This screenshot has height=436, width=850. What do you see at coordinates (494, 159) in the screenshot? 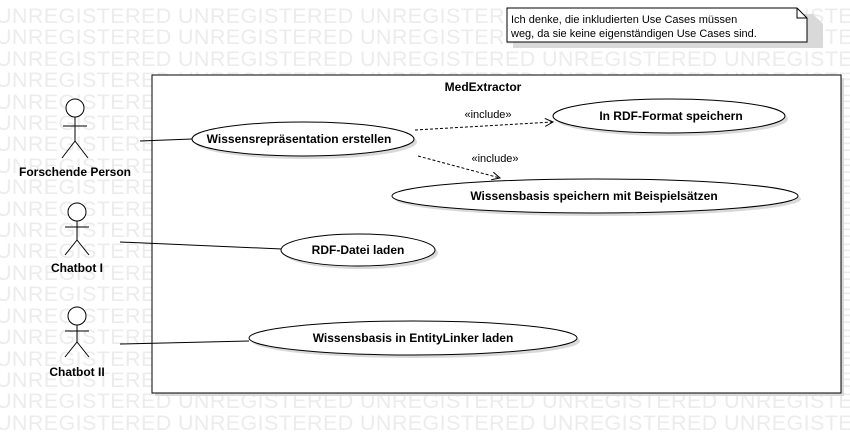
I see `include-label-2: «include»` at bounding box center [494, 159].